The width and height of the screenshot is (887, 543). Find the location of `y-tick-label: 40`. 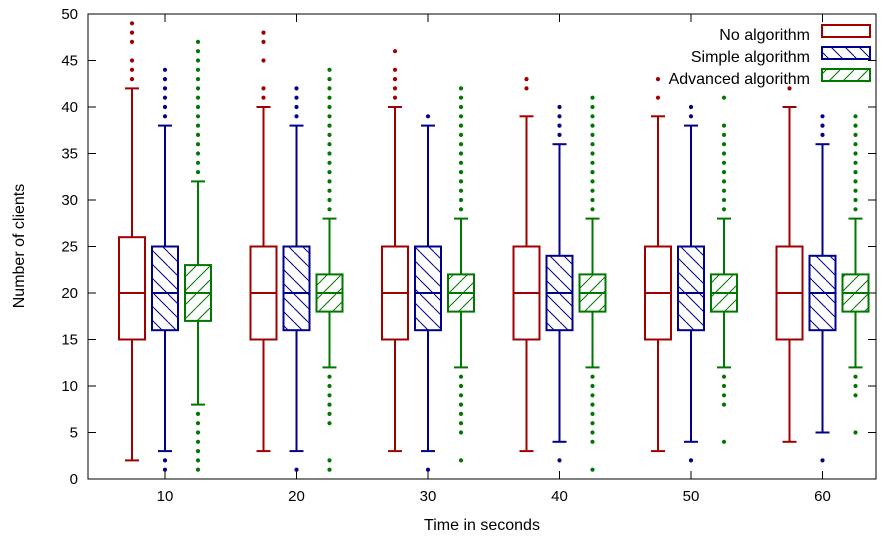

y-tick-label: 40 is located at coordinates (69, 107).